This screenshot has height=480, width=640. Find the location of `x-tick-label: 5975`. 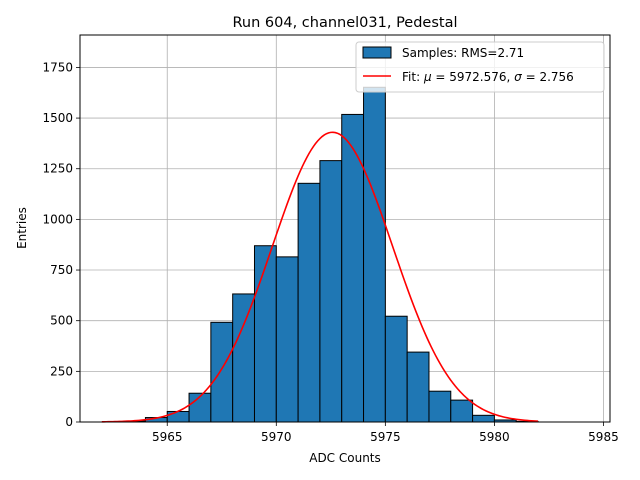

x-tick-label: 5975 is located at coordinates (385, 437).